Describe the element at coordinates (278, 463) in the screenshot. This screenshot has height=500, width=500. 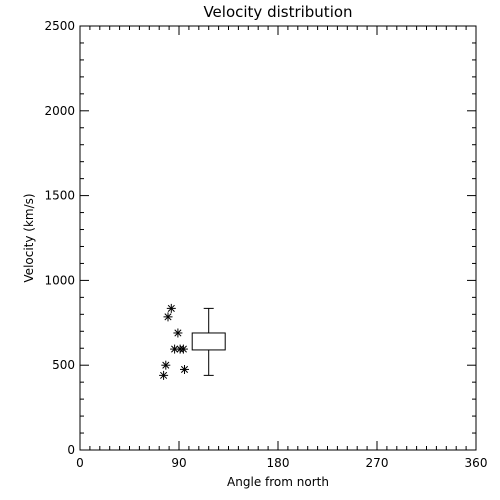
I see `x-tick-label: 180` at that location.